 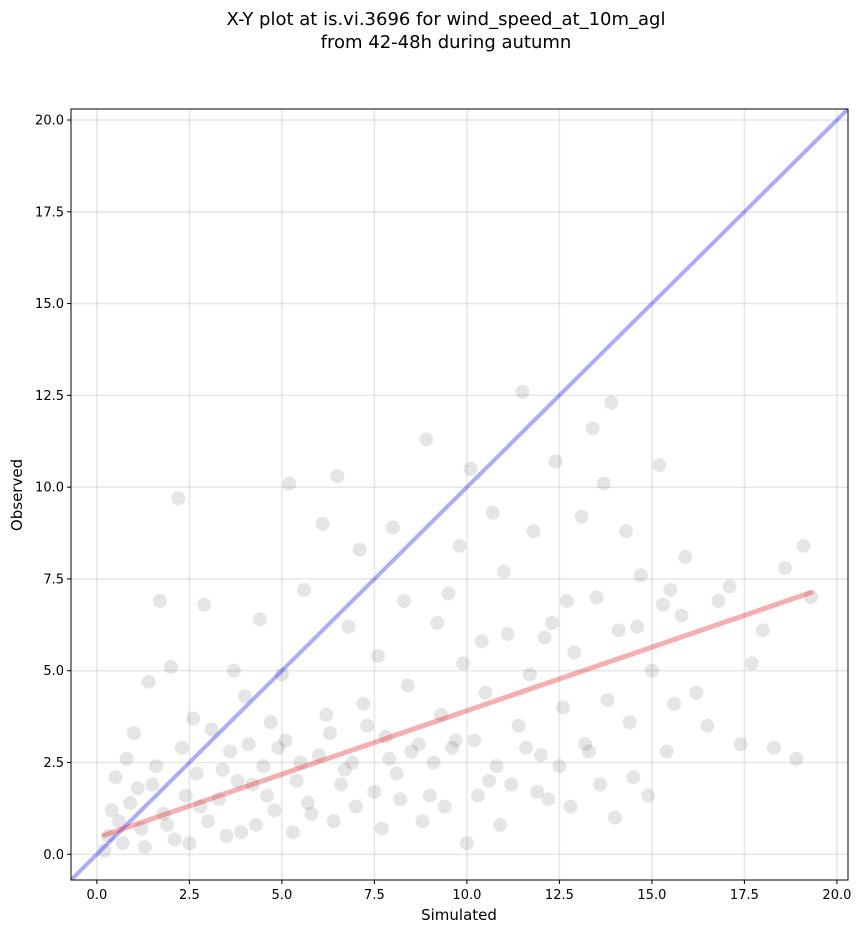 What do you see at coordinates (49, 304) in the screenshot?
I see `y-tick-label: 15.0` at bounding box center [49, 304].